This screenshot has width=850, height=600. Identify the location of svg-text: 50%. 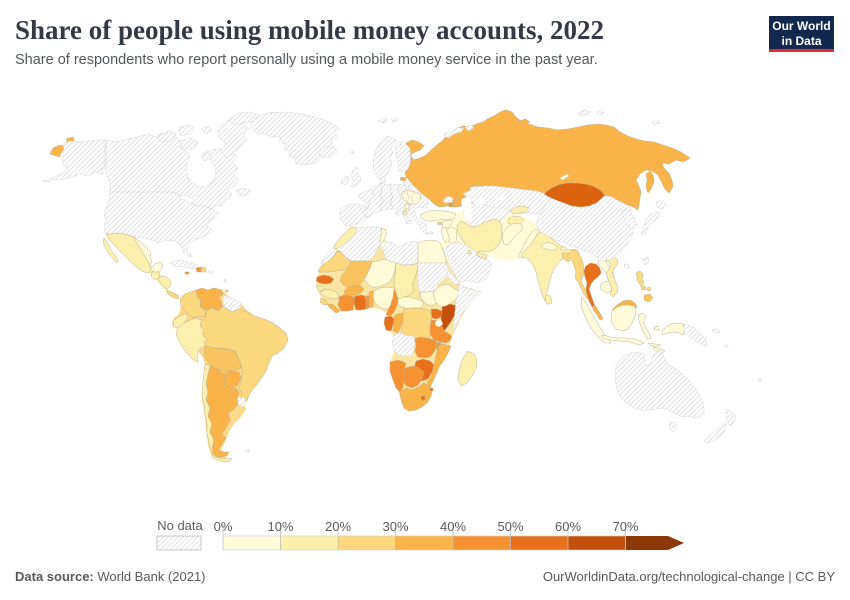
(510, 526).